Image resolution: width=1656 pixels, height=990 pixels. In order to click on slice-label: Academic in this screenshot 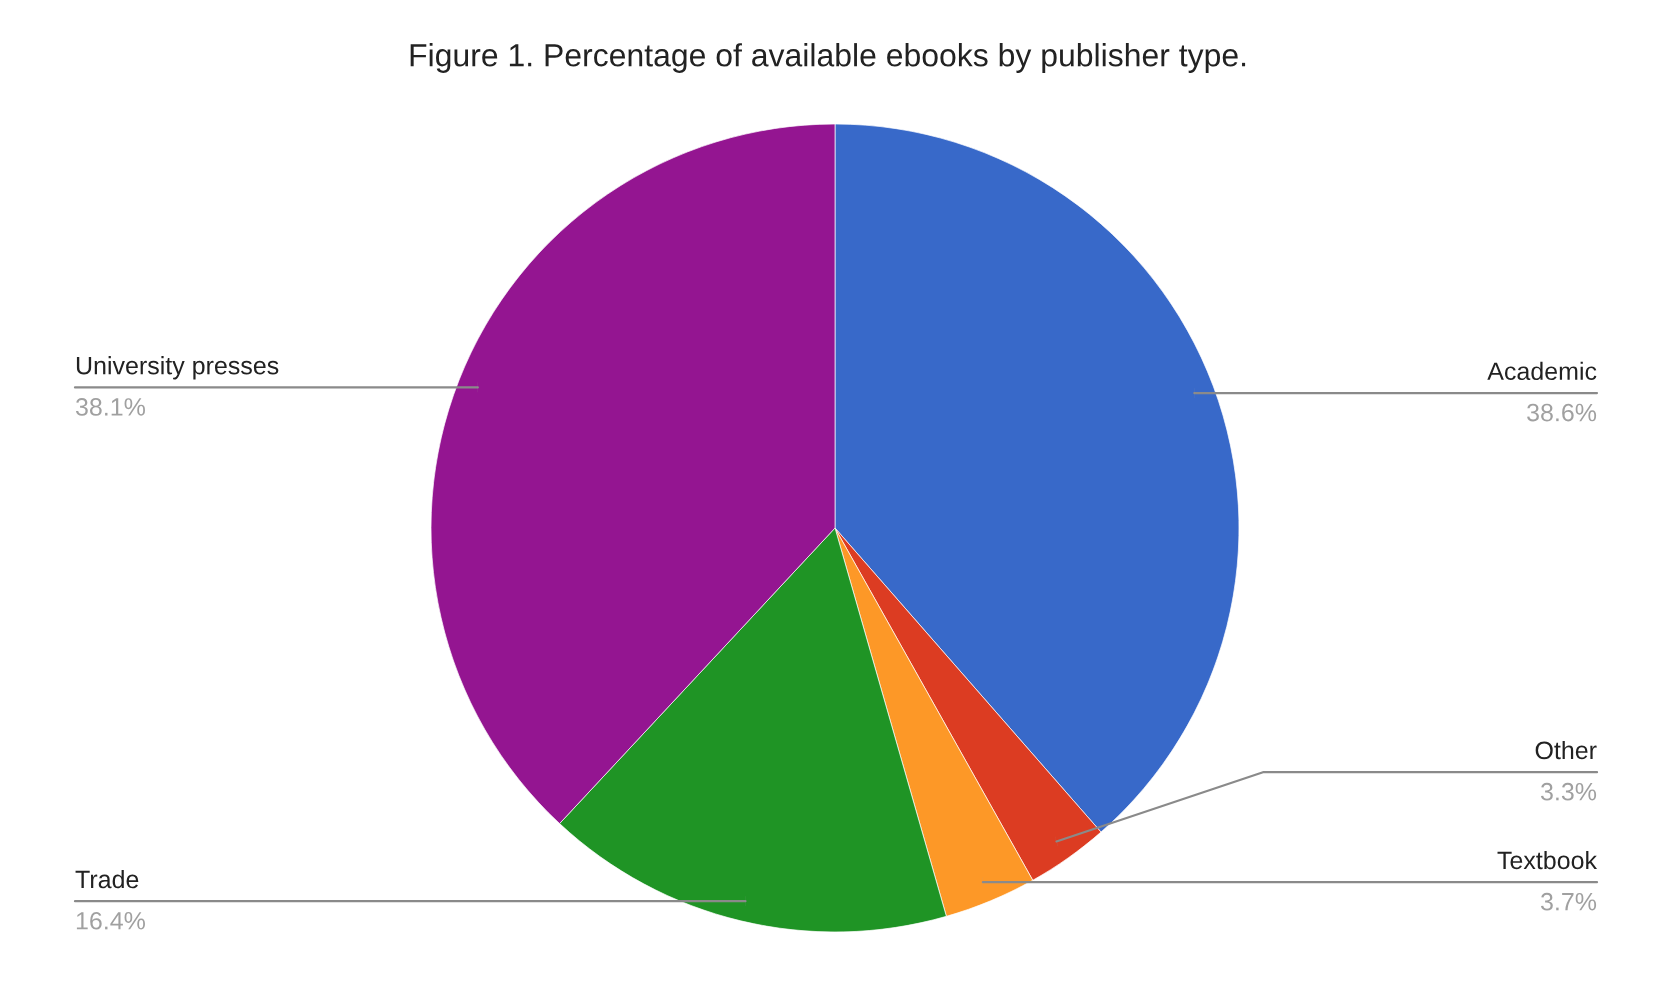, I will do `click(1542, 371)`.